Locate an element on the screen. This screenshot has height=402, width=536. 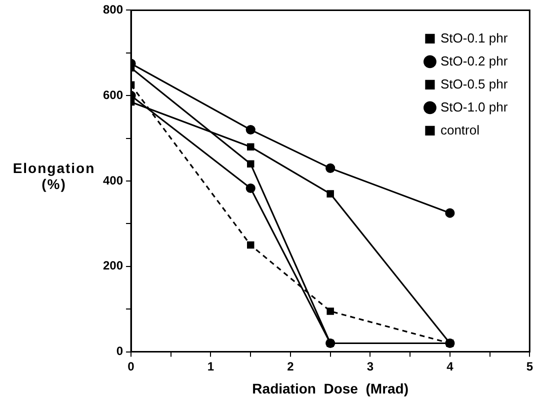
y-tick-label: 400 is located at coordinates (113, 180).